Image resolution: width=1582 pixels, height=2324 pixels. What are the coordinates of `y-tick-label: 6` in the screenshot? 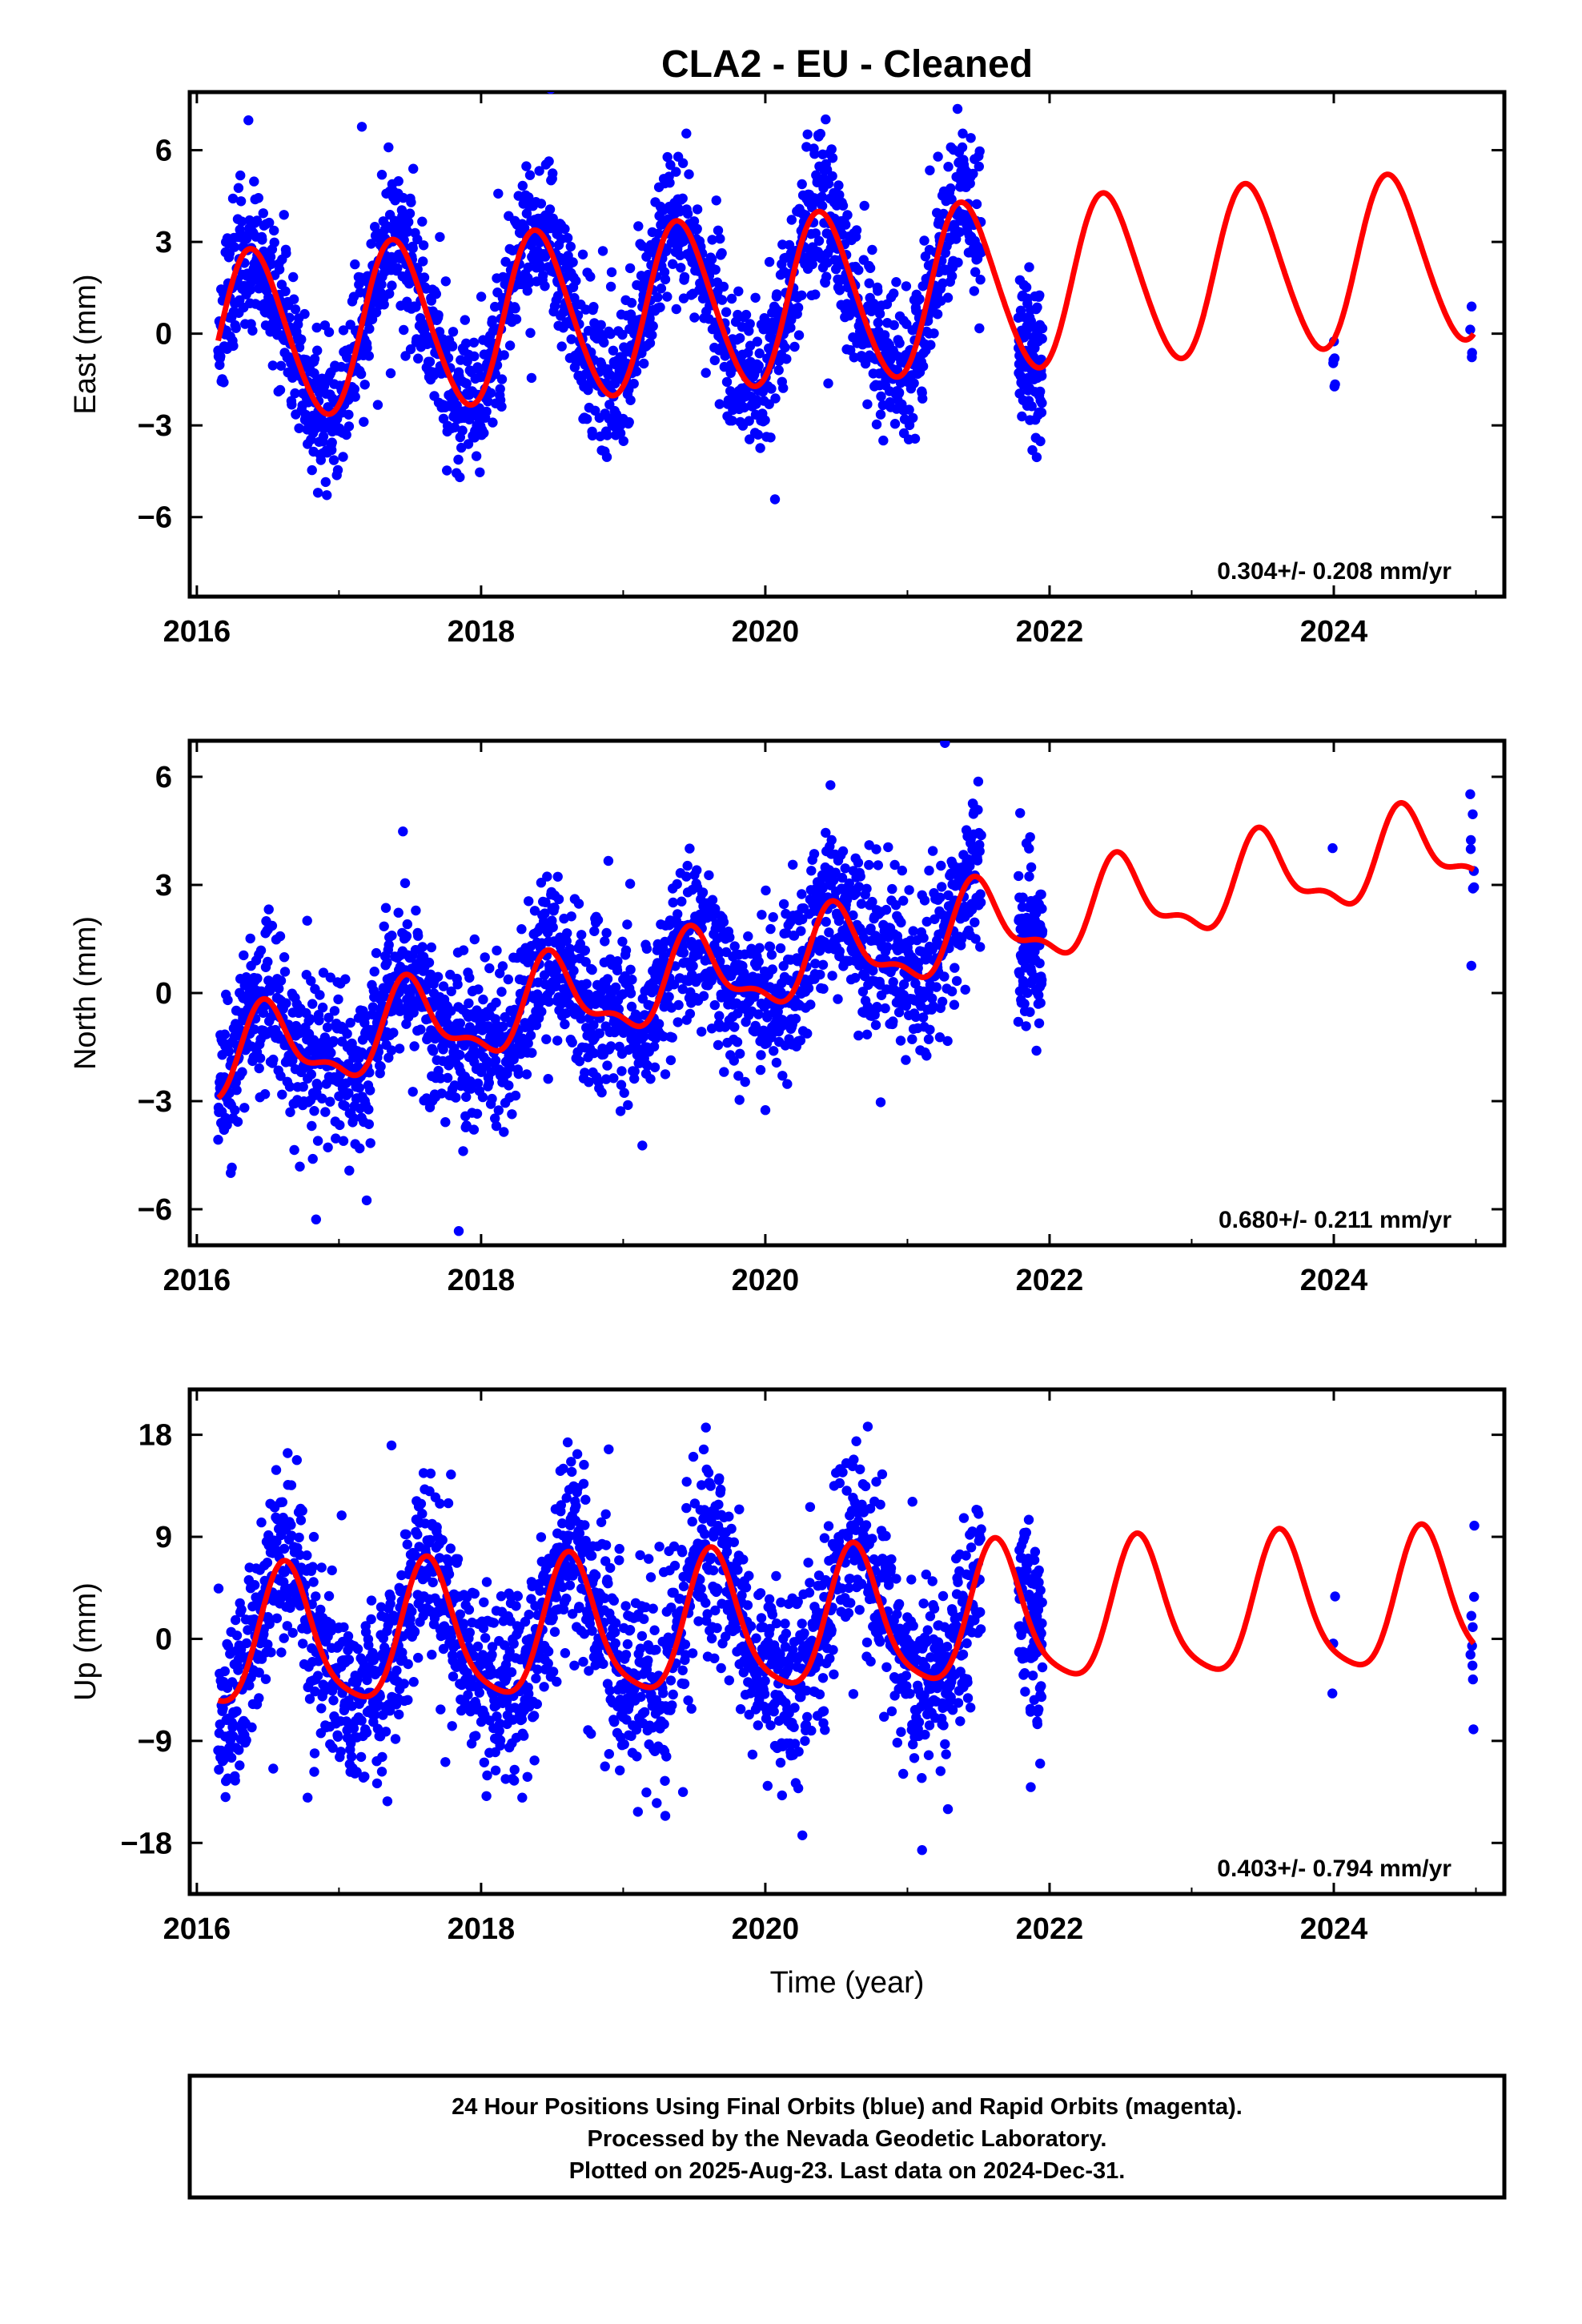 It's located at (164, 151).